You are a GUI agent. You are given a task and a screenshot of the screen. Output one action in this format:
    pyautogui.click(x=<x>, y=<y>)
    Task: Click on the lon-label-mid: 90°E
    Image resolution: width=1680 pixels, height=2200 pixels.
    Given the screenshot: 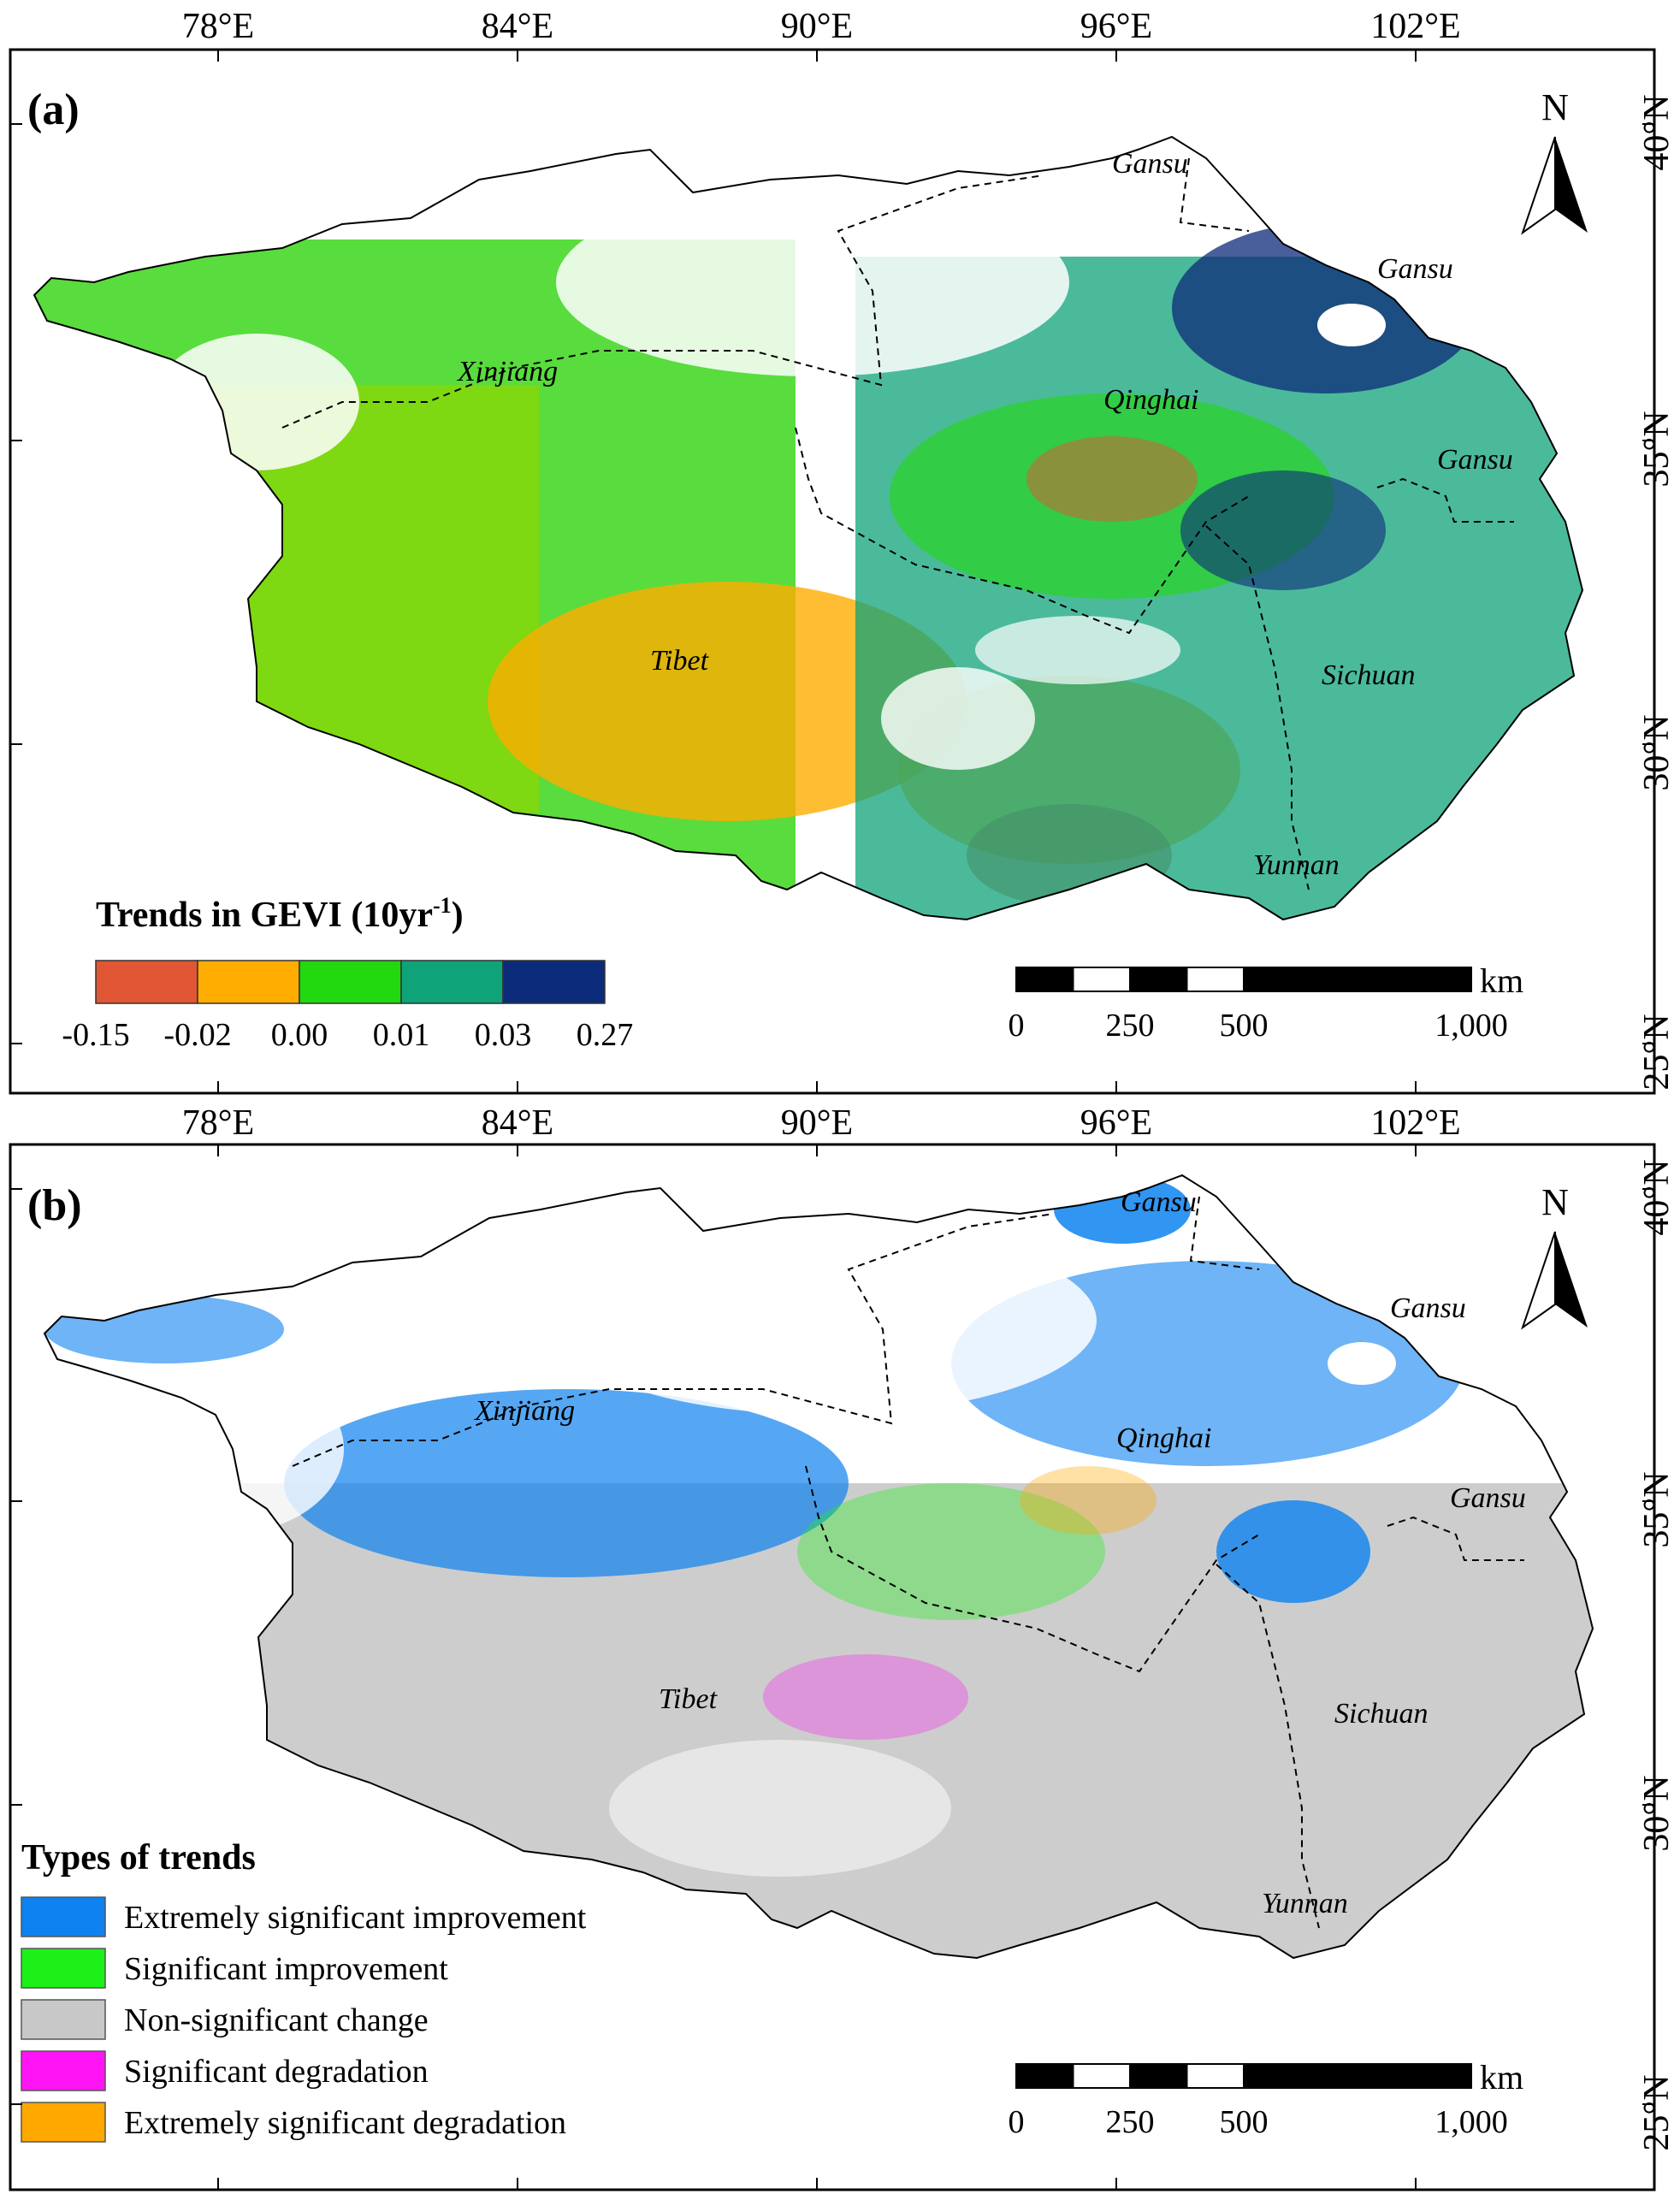 What is the action you would take?
    pyautogui.click(x=817, y=1123)
    